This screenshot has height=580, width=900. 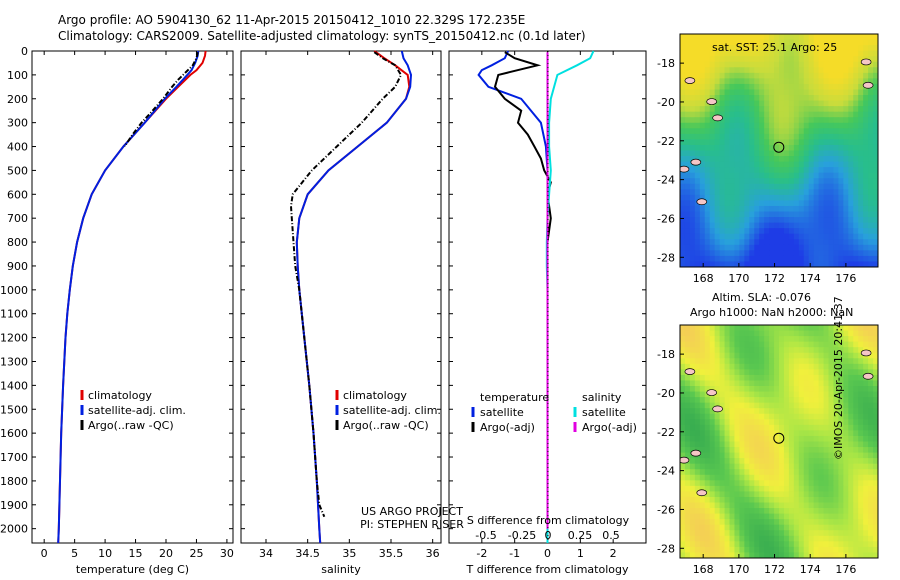 I want to click on y-tick-label: 300, so click(x=17, y=123).